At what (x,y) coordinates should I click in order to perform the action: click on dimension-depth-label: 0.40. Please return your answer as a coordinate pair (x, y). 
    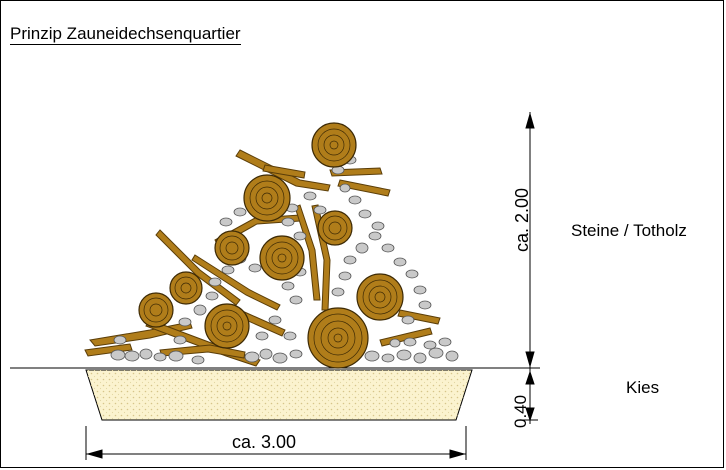
    Looking at the image, I should click on (520, 411).